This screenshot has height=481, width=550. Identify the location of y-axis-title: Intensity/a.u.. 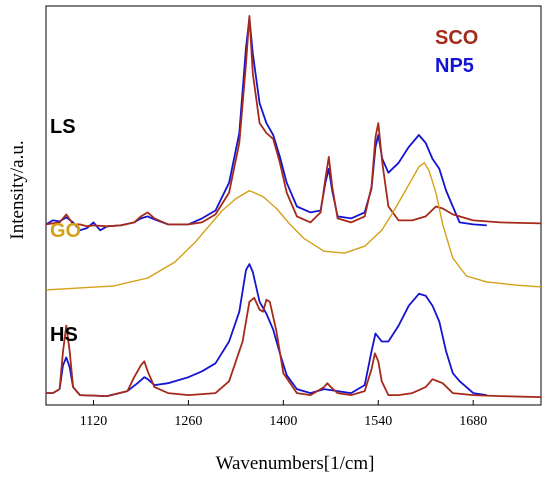
(17, 189).